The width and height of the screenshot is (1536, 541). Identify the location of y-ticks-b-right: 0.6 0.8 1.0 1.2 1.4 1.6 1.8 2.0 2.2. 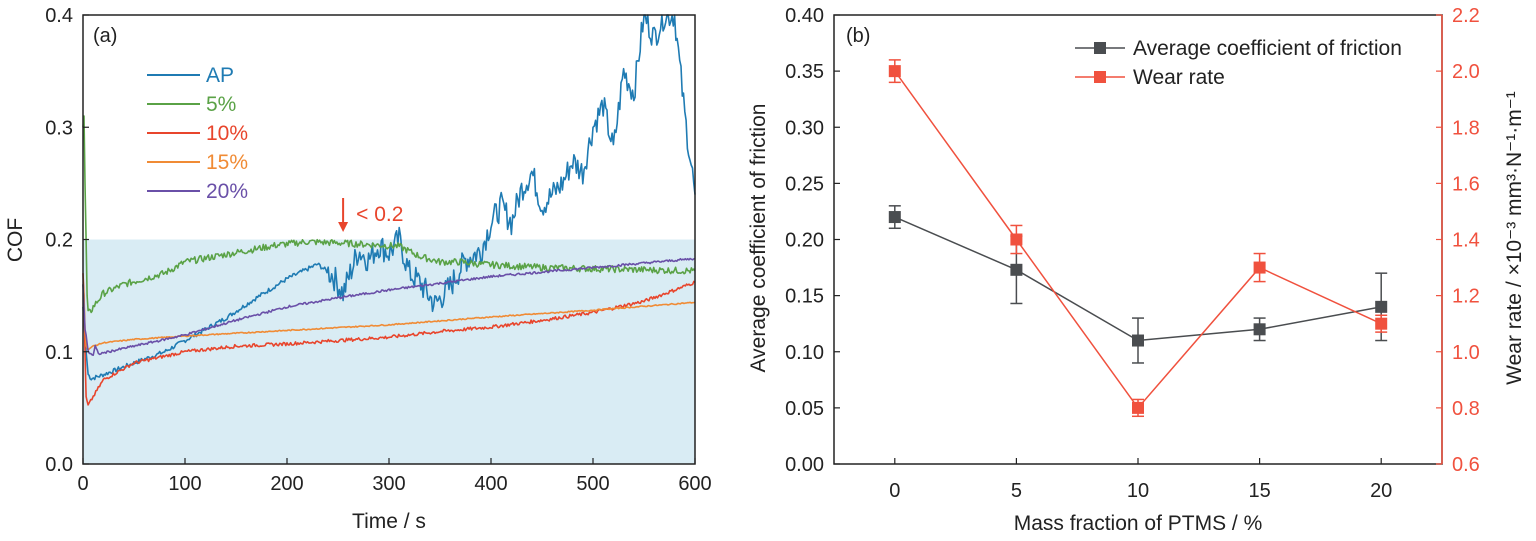
(1458, 240).